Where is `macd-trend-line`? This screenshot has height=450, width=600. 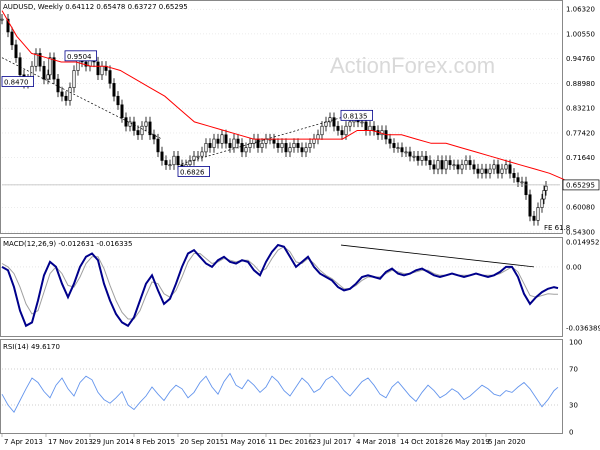 macd-trend-line is located at coordinates (437, 256).